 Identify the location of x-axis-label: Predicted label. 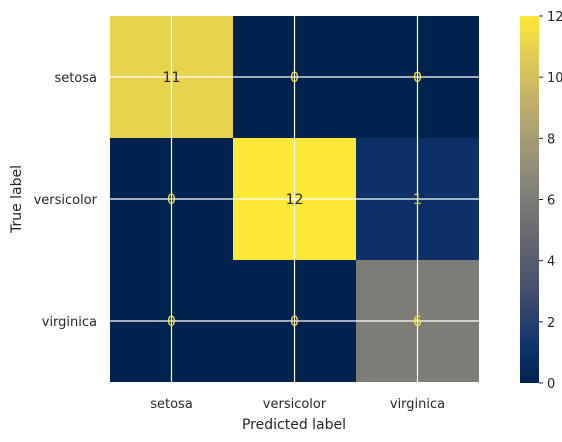
(294, 425).